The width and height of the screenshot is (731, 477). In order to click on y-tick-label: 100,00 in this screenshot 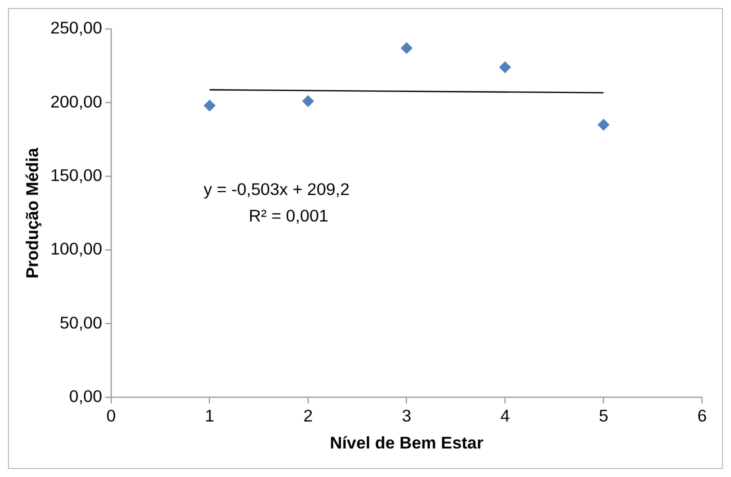, I will do `click(76, 249)`.